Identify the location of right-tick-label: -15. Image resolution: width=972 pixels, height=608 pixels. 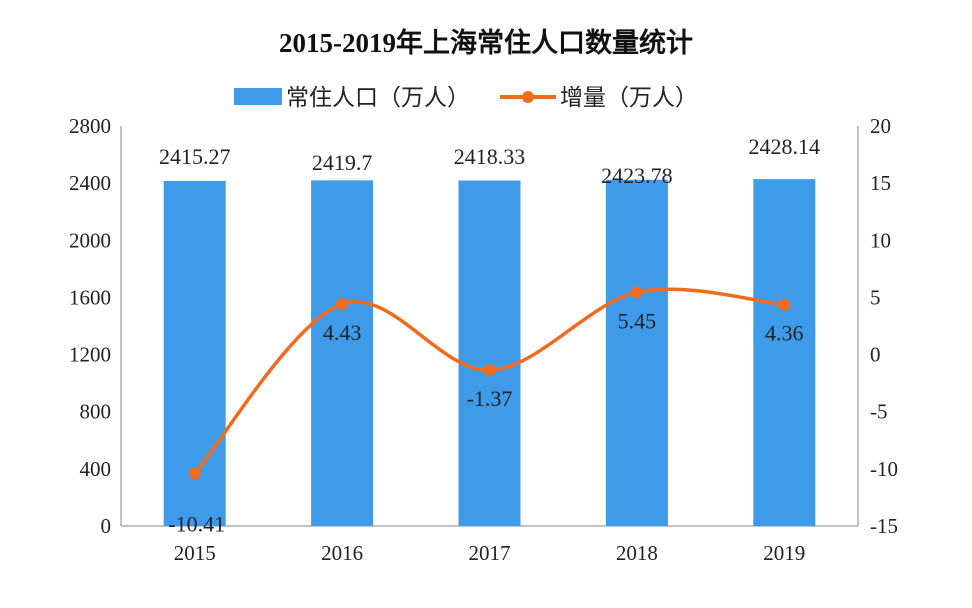
(884, 526).